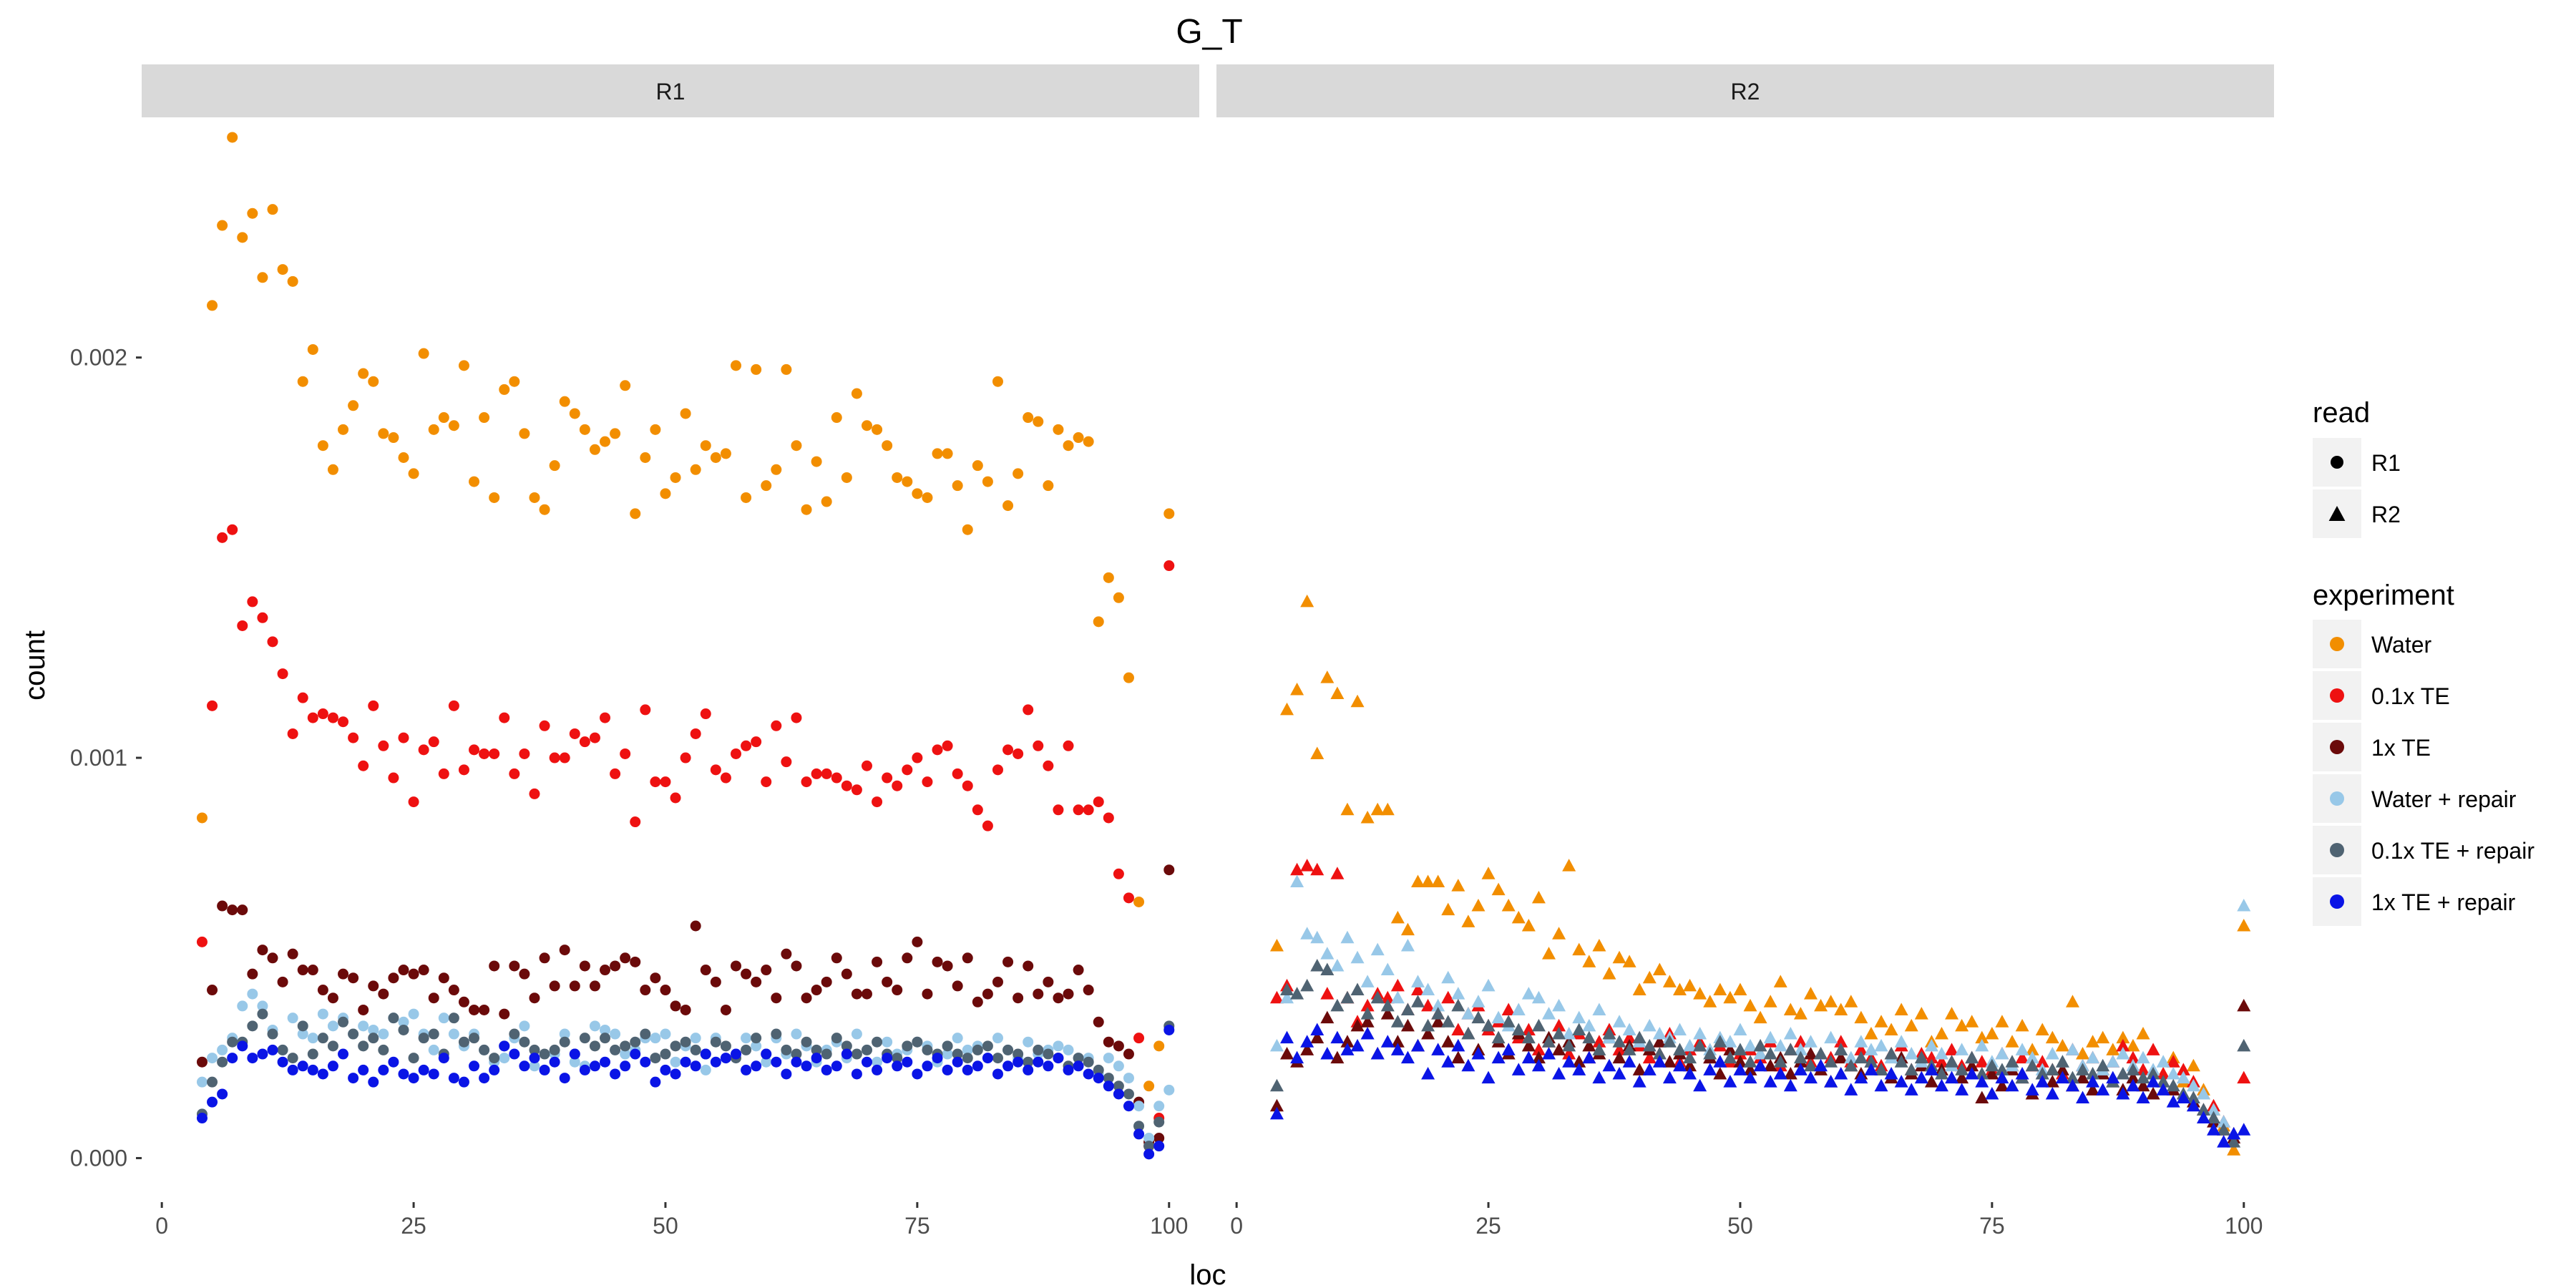 The height and width of the screenshot is (1288, 2576). What do you see at coordinates (2337, 798) in the screenshot?
I see `legend-water-repair-swatch` at bounding box center [2337, 798].